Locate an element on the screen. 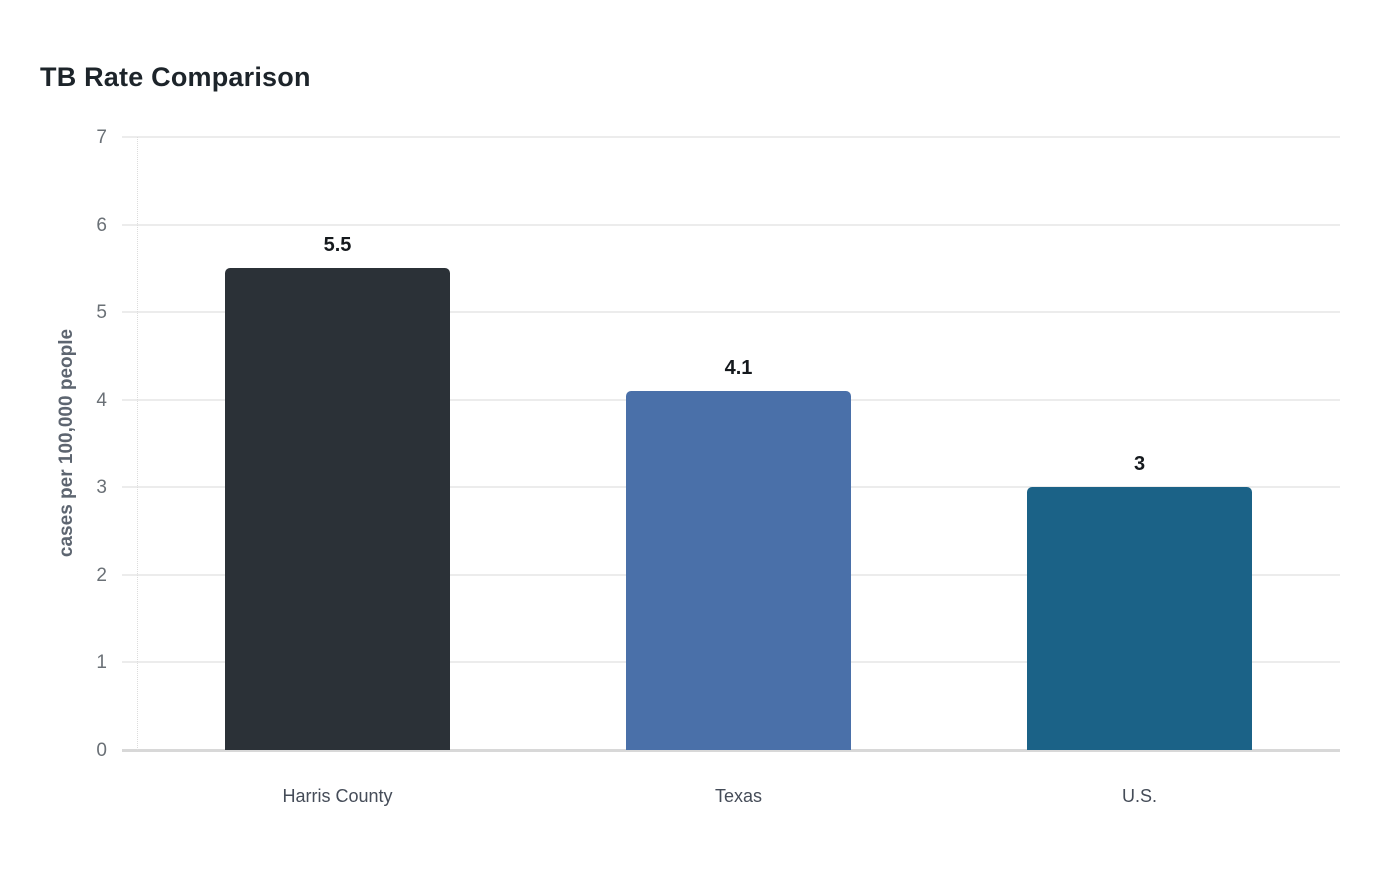 This screenshot has height=880, width=1400. bar-value-label: 3 is located at coordinates (1139, 464).